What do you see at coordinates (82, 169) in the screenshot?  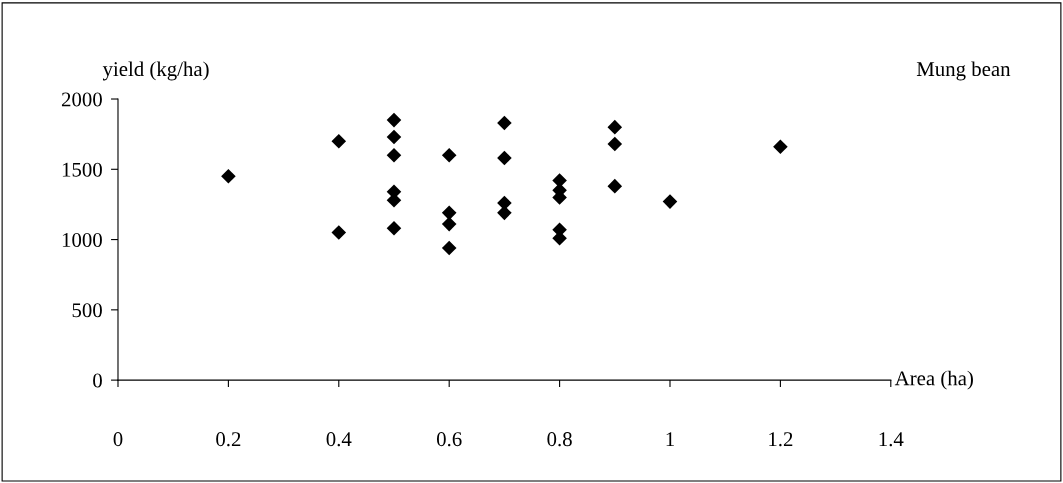 I see `y-tick-label: 1500` at bounding box center [82, 169].